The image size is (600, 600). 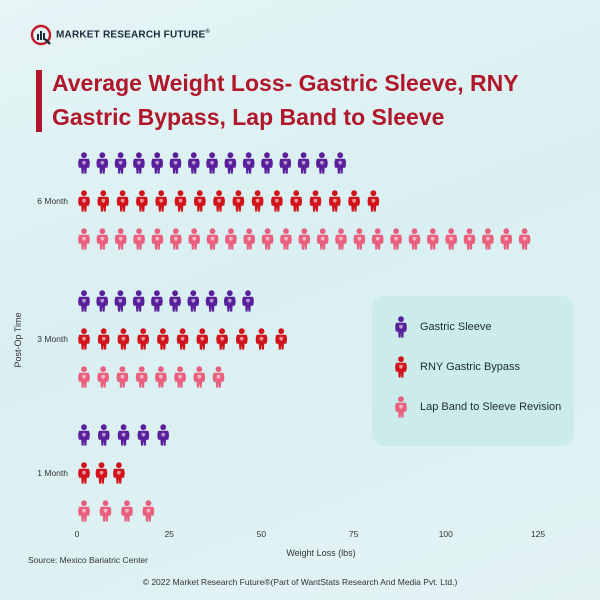 I want to click on legend-label: Lap Band to Sleeve Revision, so click(x=491, y=407).